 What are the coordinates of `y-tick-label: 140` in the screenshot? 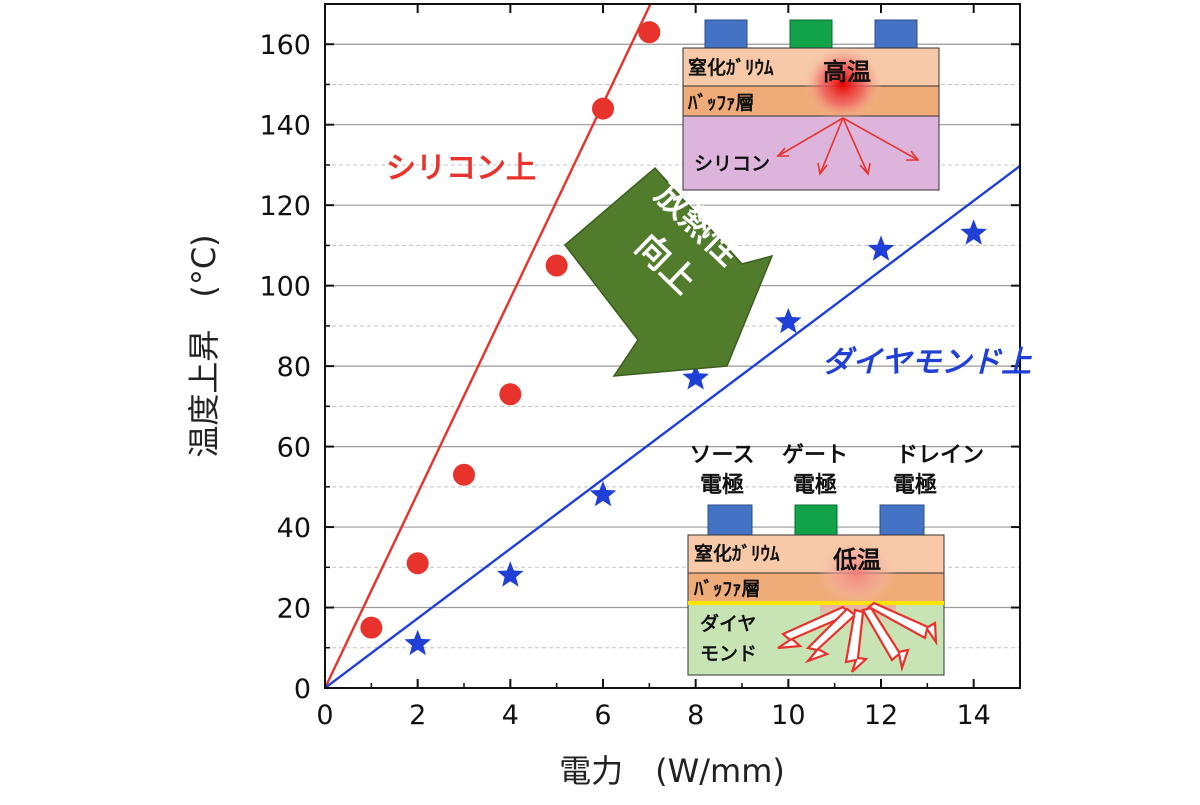 It's located at (285, 126).